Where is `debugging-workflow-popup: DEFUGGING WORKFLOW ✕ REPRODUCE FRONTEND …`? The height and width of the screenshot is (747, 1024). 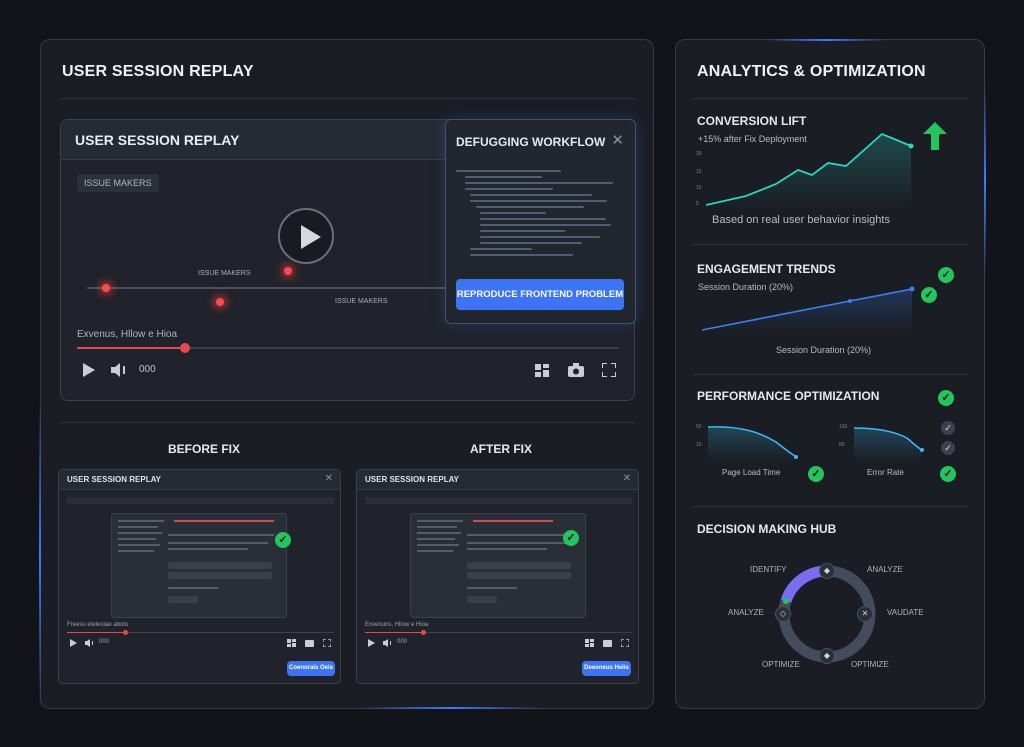 debugging-workflow-popup: DEFUGGING WORKFLOW ✕ REPRODUCE FRONTEND … is located at coordinates (540, 221).